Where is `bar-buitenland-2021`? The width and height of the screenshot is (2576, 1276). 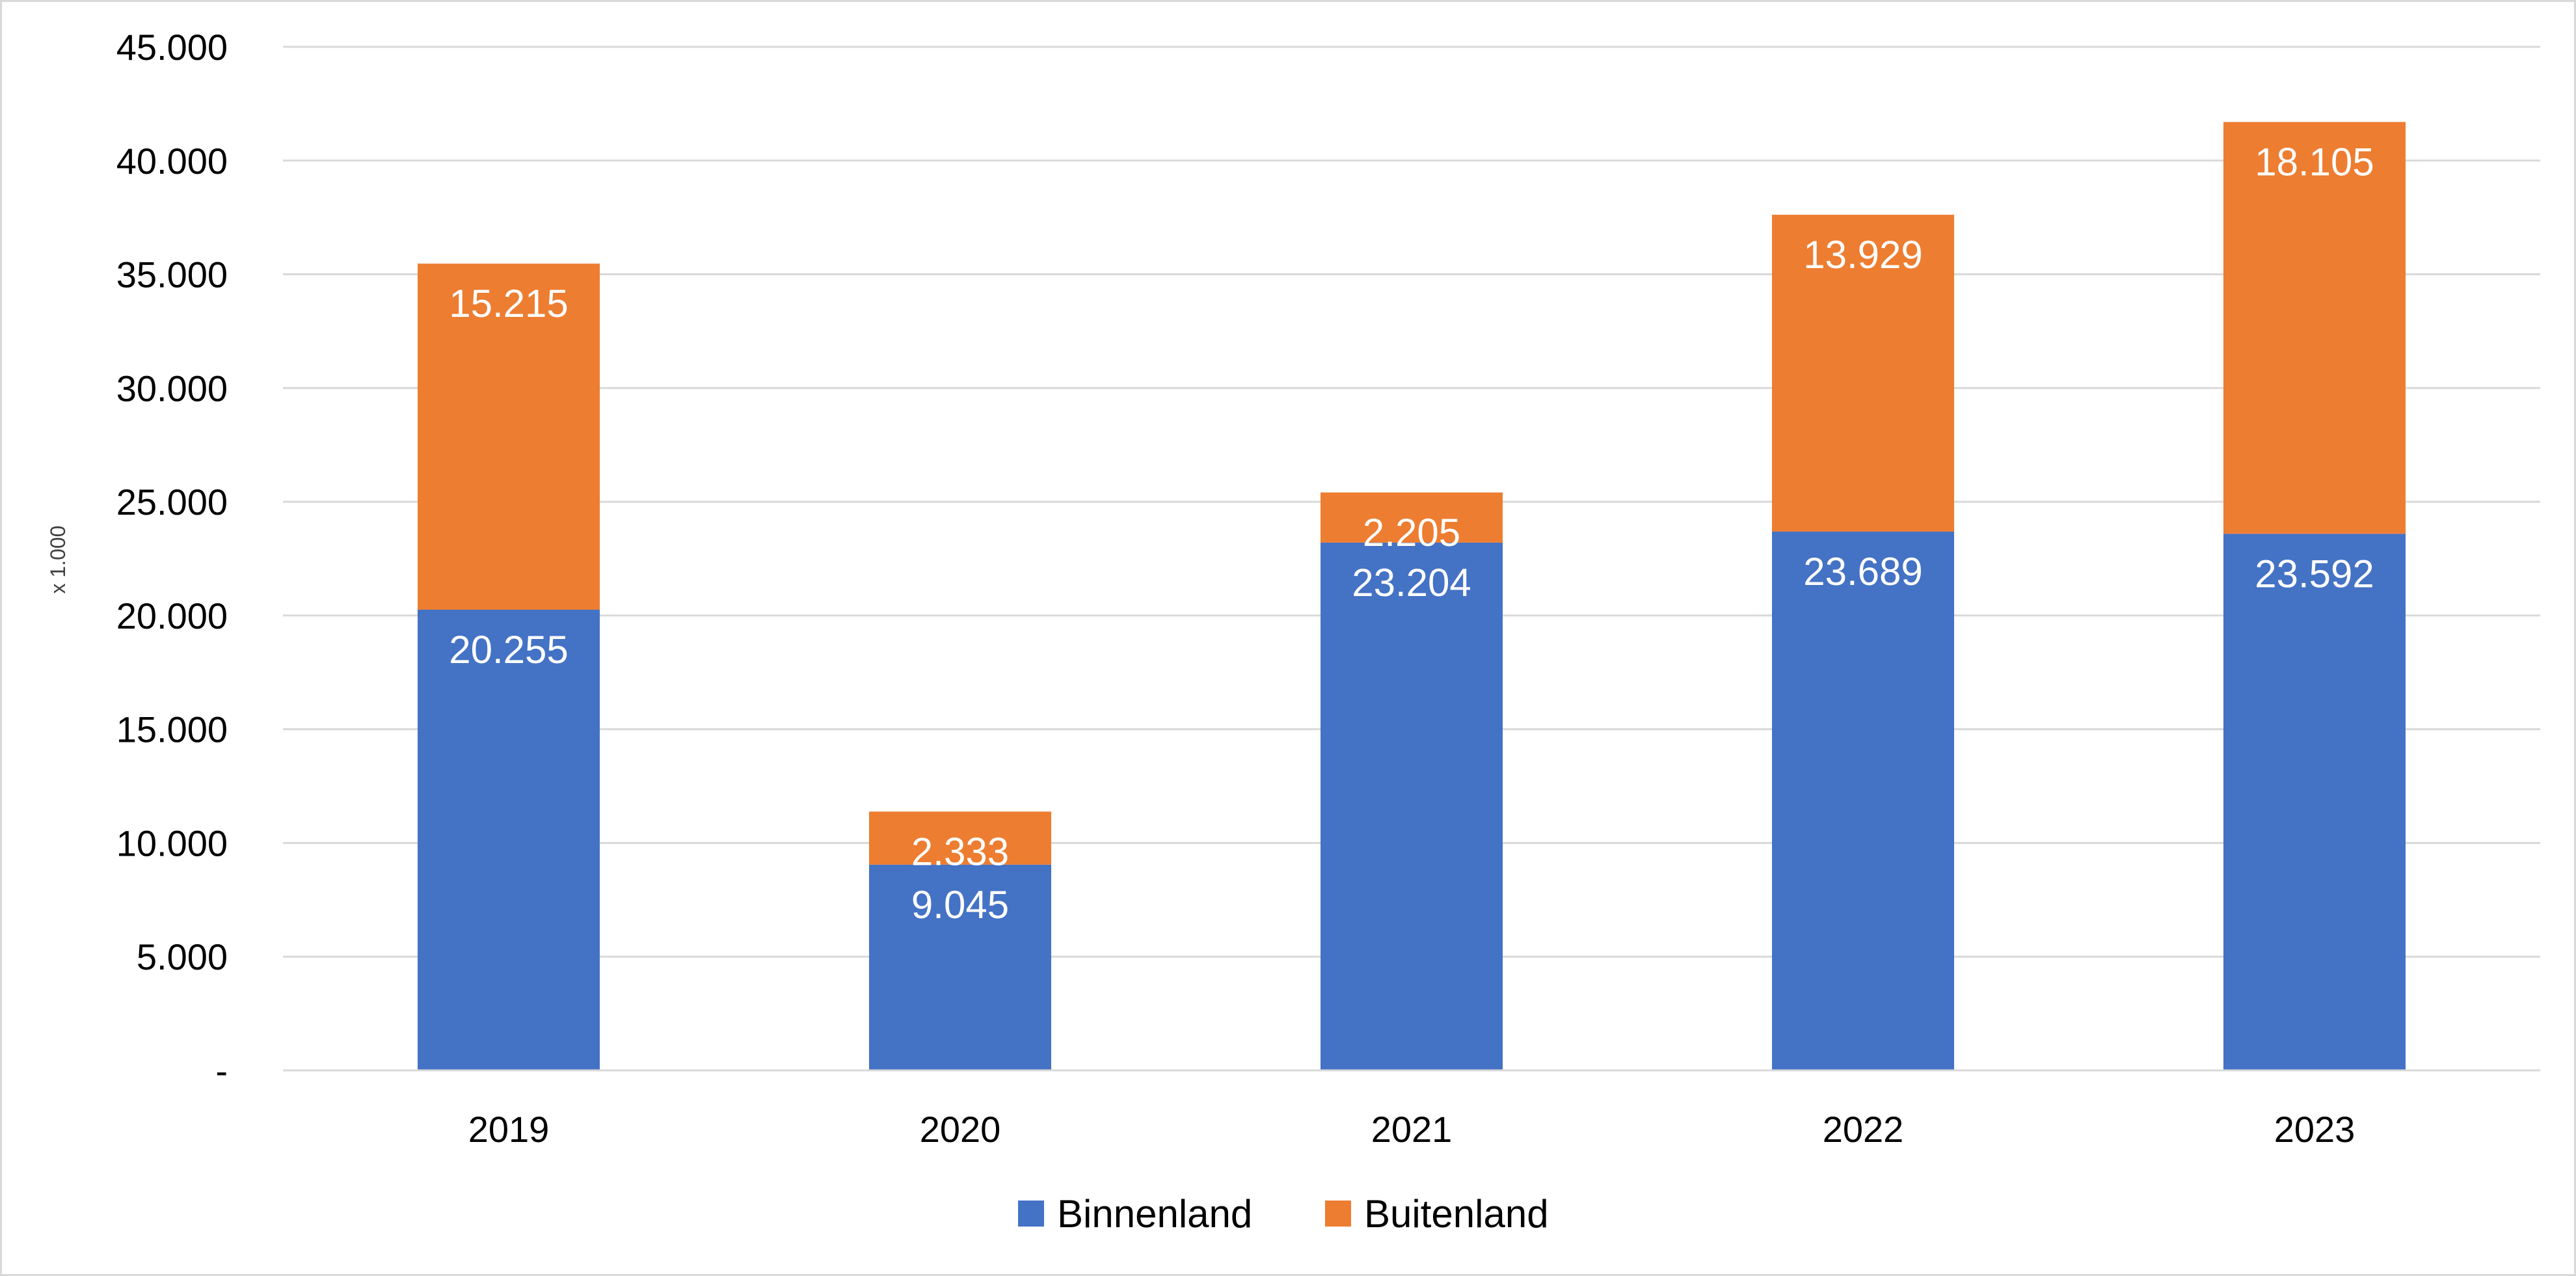
bar-buitenland-2021 is located at coordinates (1412, 517).